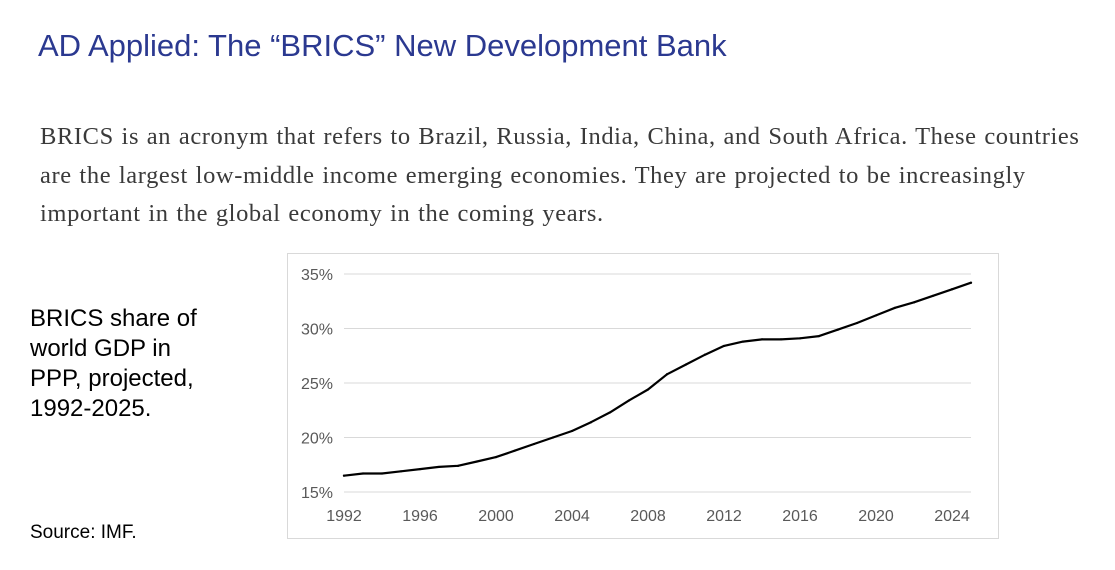 The height and width of the screenshot is (570, 1115). Describe the element at coordinates (344, 516) in the screenshot. I see `x-tick-label: 1992` at that location.